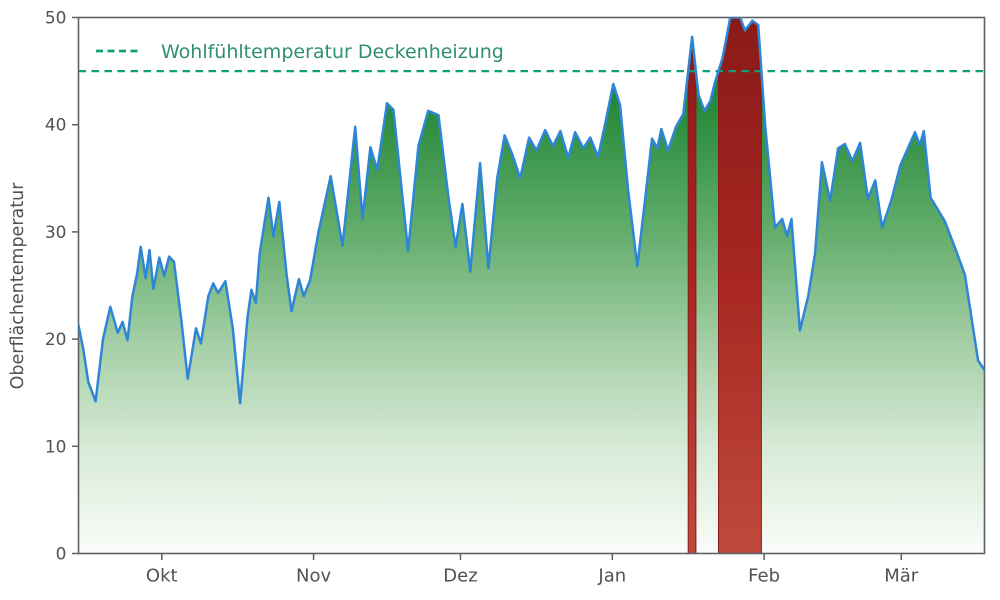 The height and width of the screenshot is (600, 1000). Describe the element at coordinates (56, 19) in the screenshot. I see `y-tick-label: 50` at that location.